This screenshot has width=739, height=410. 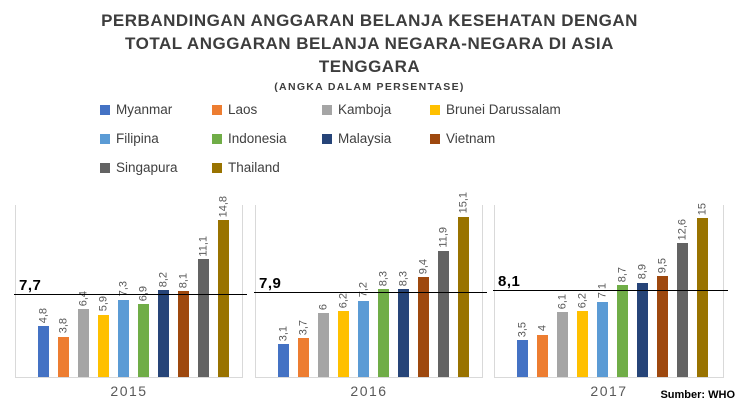 I want to click on legend-label: Laos, so click(x=243, y=109).